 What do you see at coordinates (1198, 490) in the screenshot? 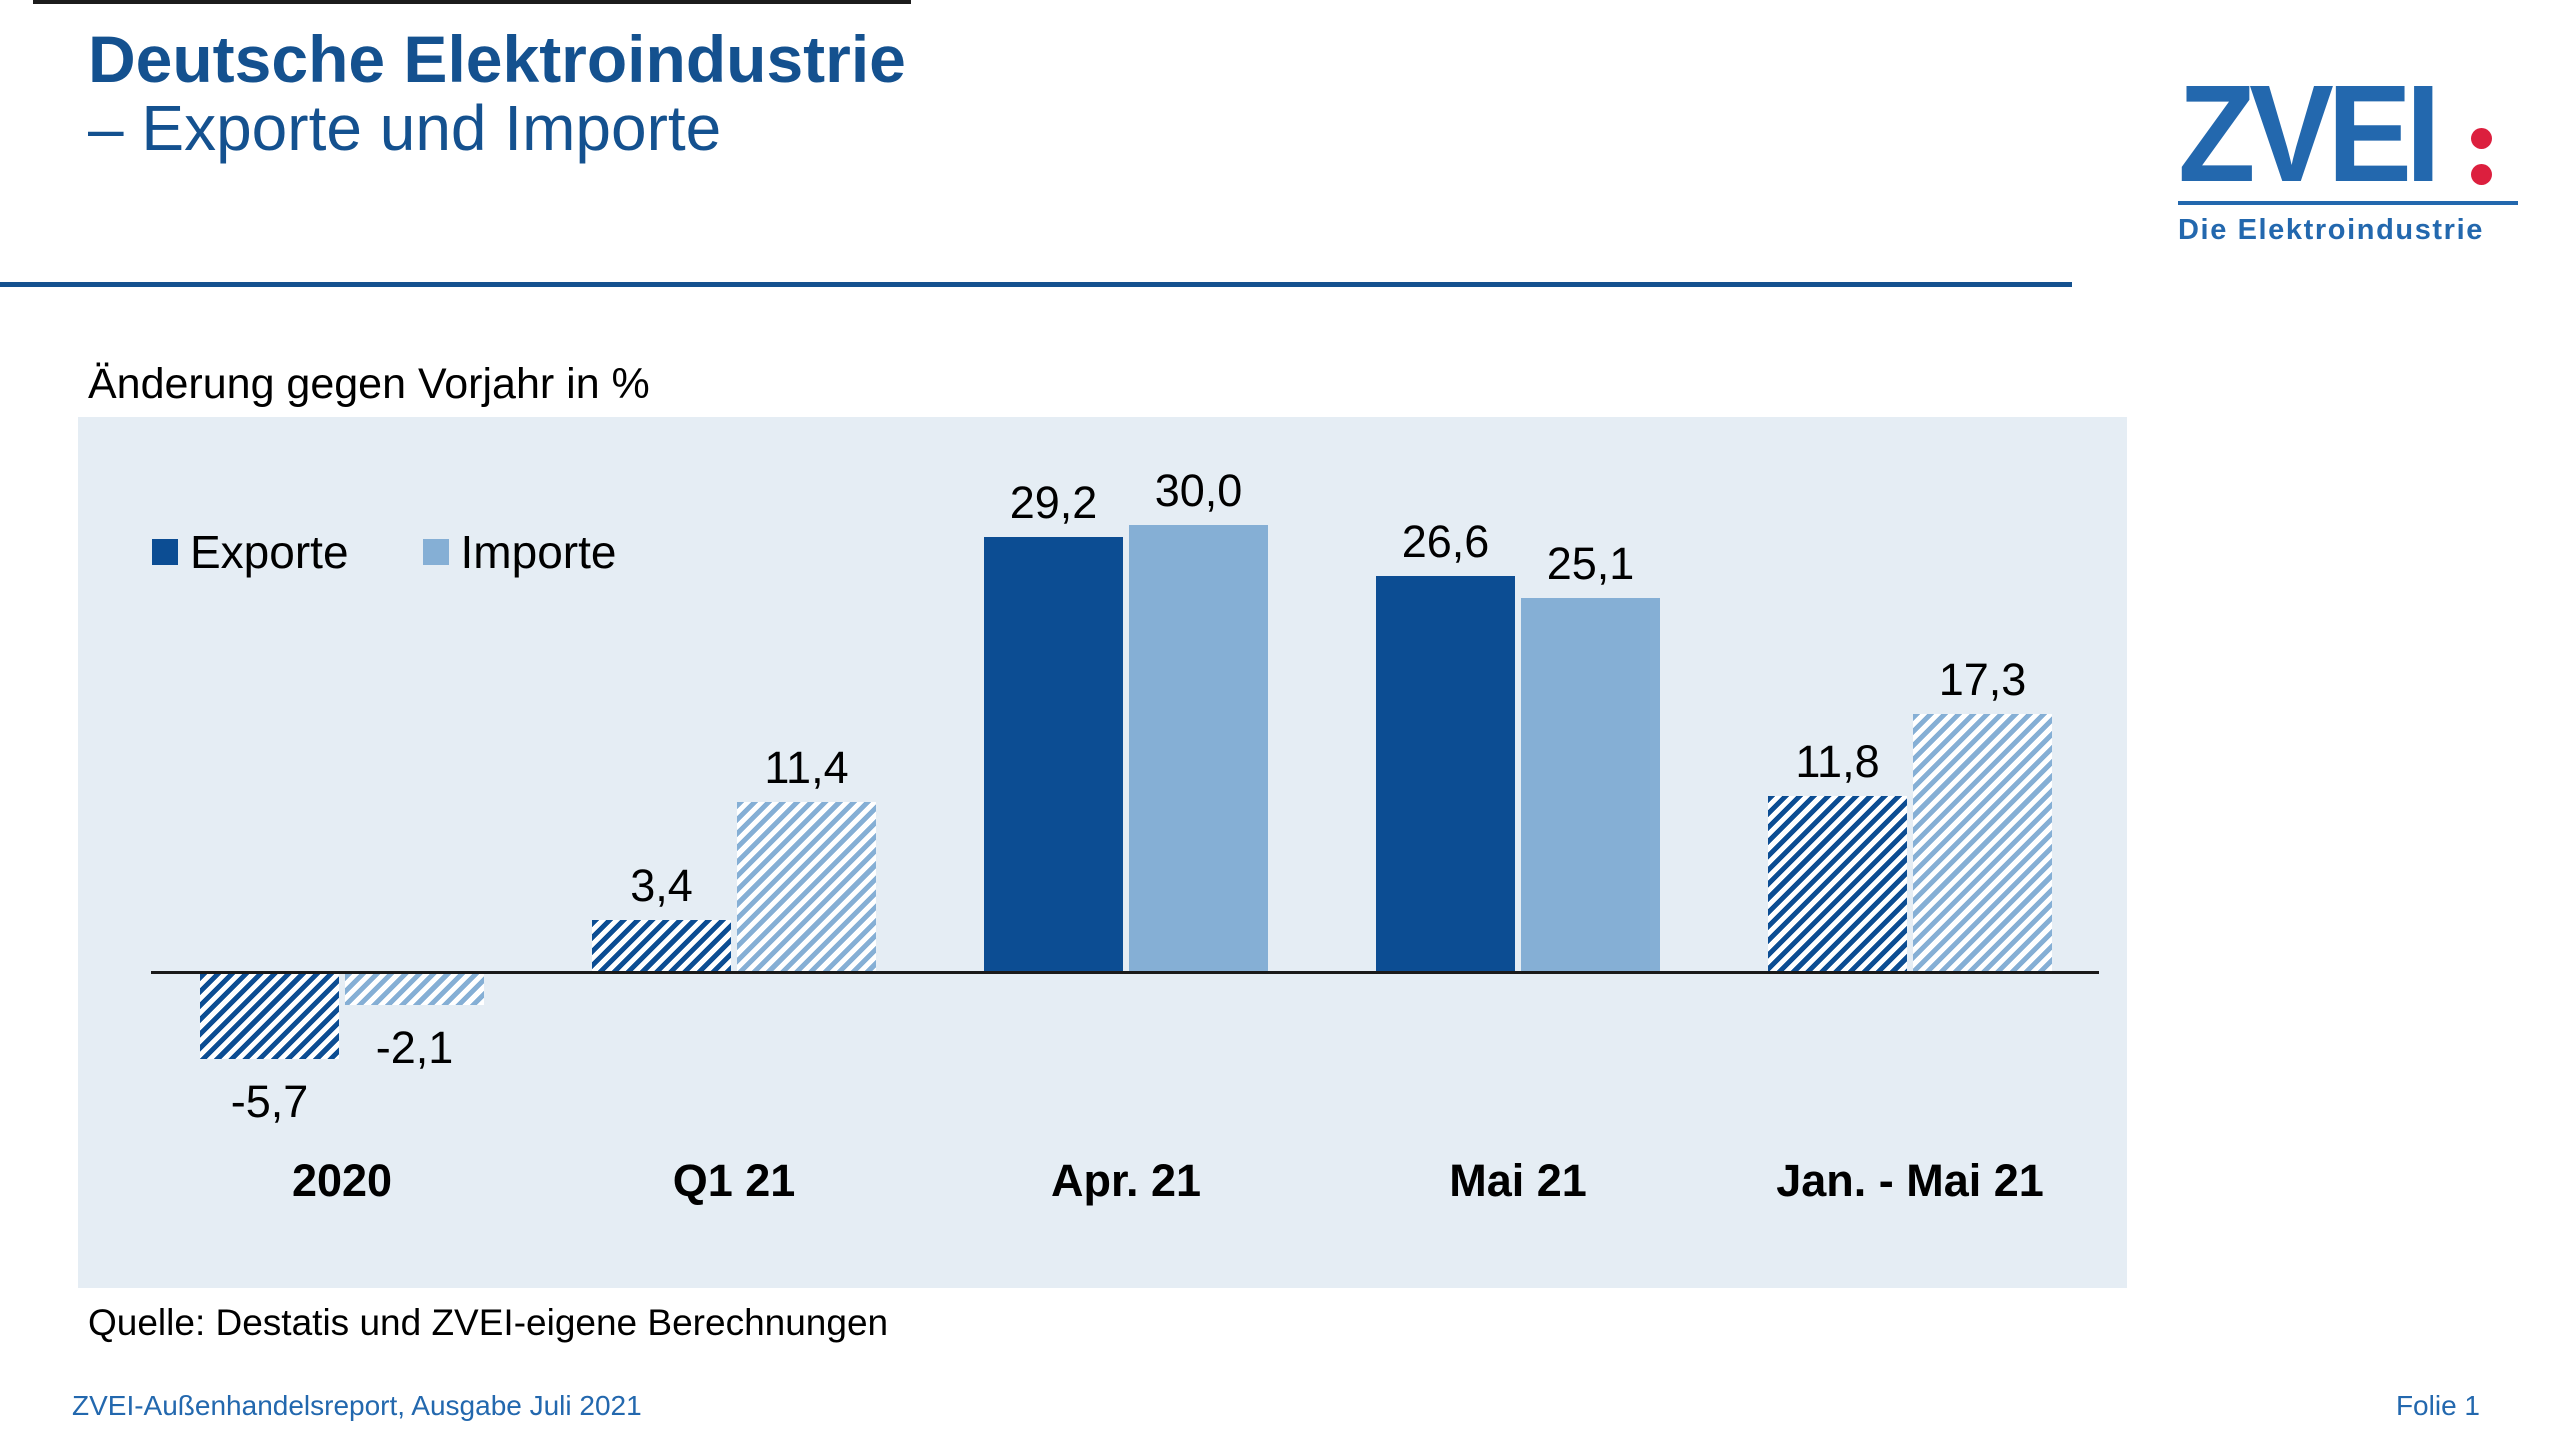
I see `bar-value-label: 30,0` at bounding box center [1198, 490].